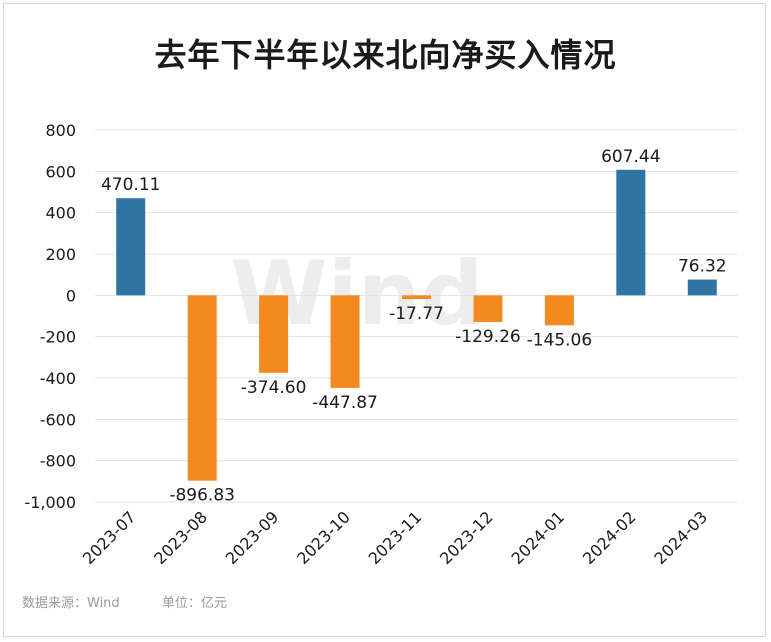 This screenshot has width=771, height=642. What do you see at coordinates (58, 378) in the screenshot?
I see `y-tick-label: -400` at bounding box center [58, 378].